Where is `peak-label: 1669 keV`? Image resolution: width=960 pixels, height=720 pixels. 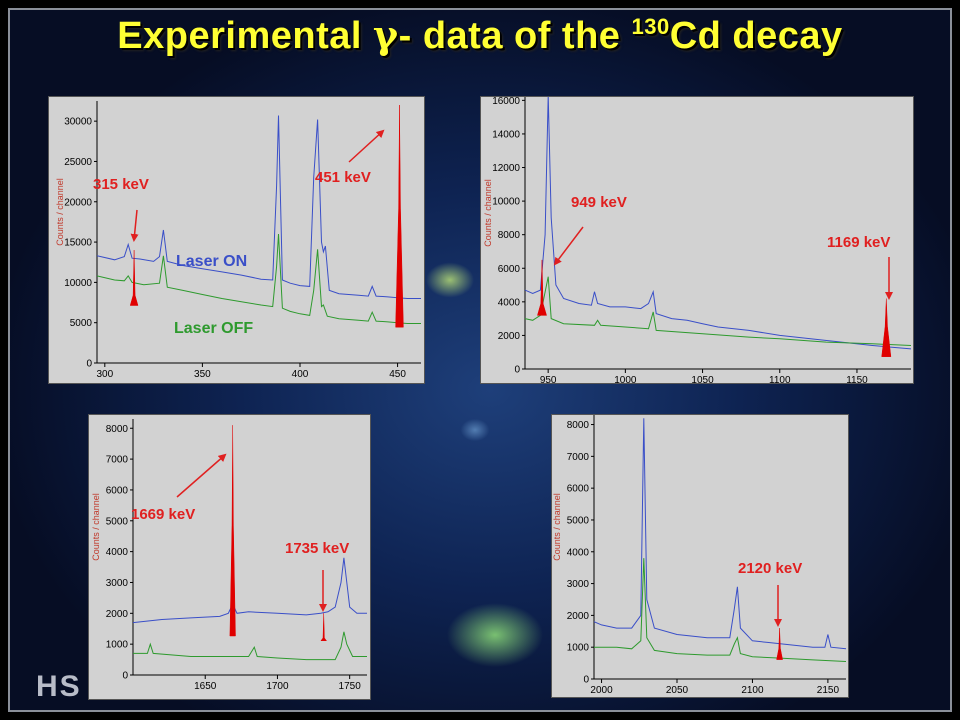
peak-label: 1669 keV is located at coordinates (163, 514).